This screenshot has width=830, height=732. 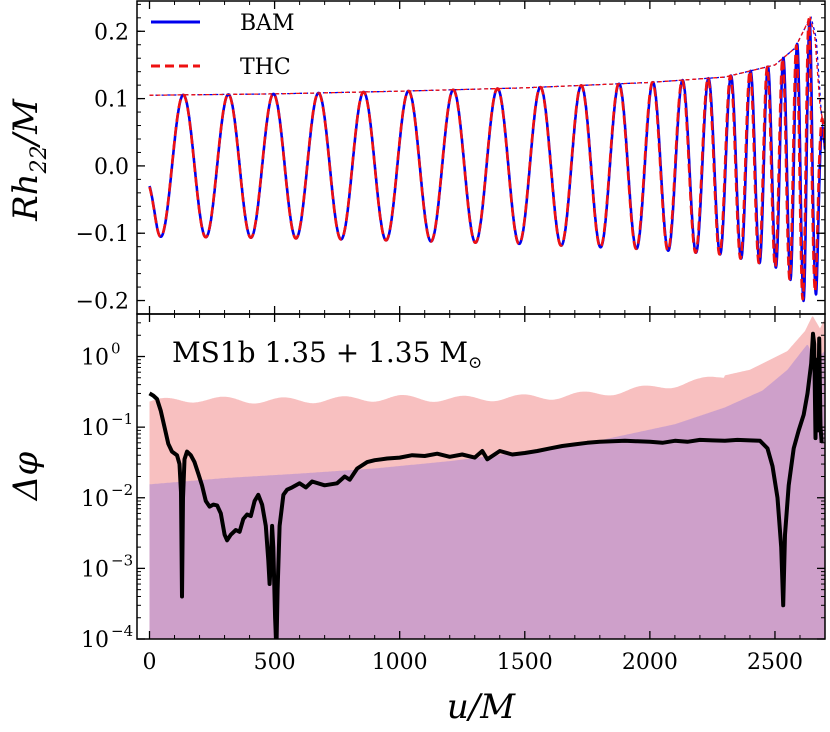 What do you see at coordinates (122, 490) in the screenshot?
I see `bottom-y-tick-exponent: −2` at bounding box center [122, 490].